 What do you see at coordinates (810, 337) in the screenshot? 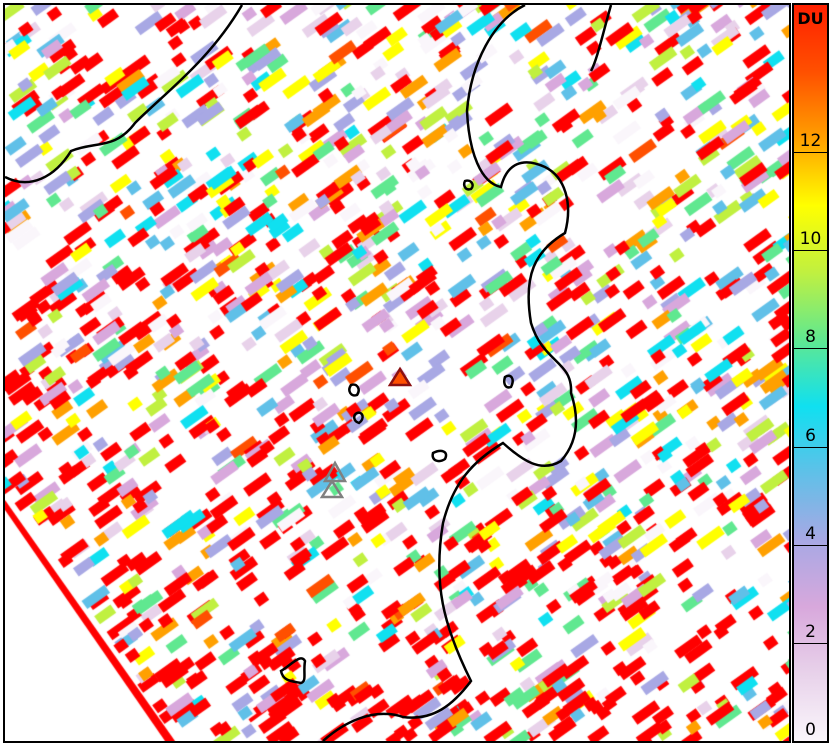
I see `colorbar-tick-label: 8` at bounding box center [810, 337].